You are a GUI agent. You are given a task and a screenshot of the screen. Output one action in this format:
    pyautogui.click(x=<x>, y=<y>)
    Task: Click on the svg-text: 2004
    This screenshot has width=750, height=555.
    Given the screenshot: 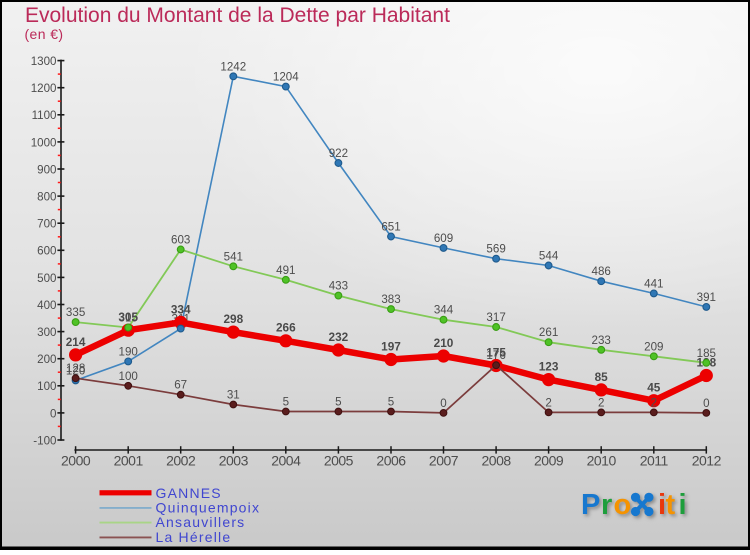 What is the action you would take?
    pyautogui.click(x=286, y=461)
    